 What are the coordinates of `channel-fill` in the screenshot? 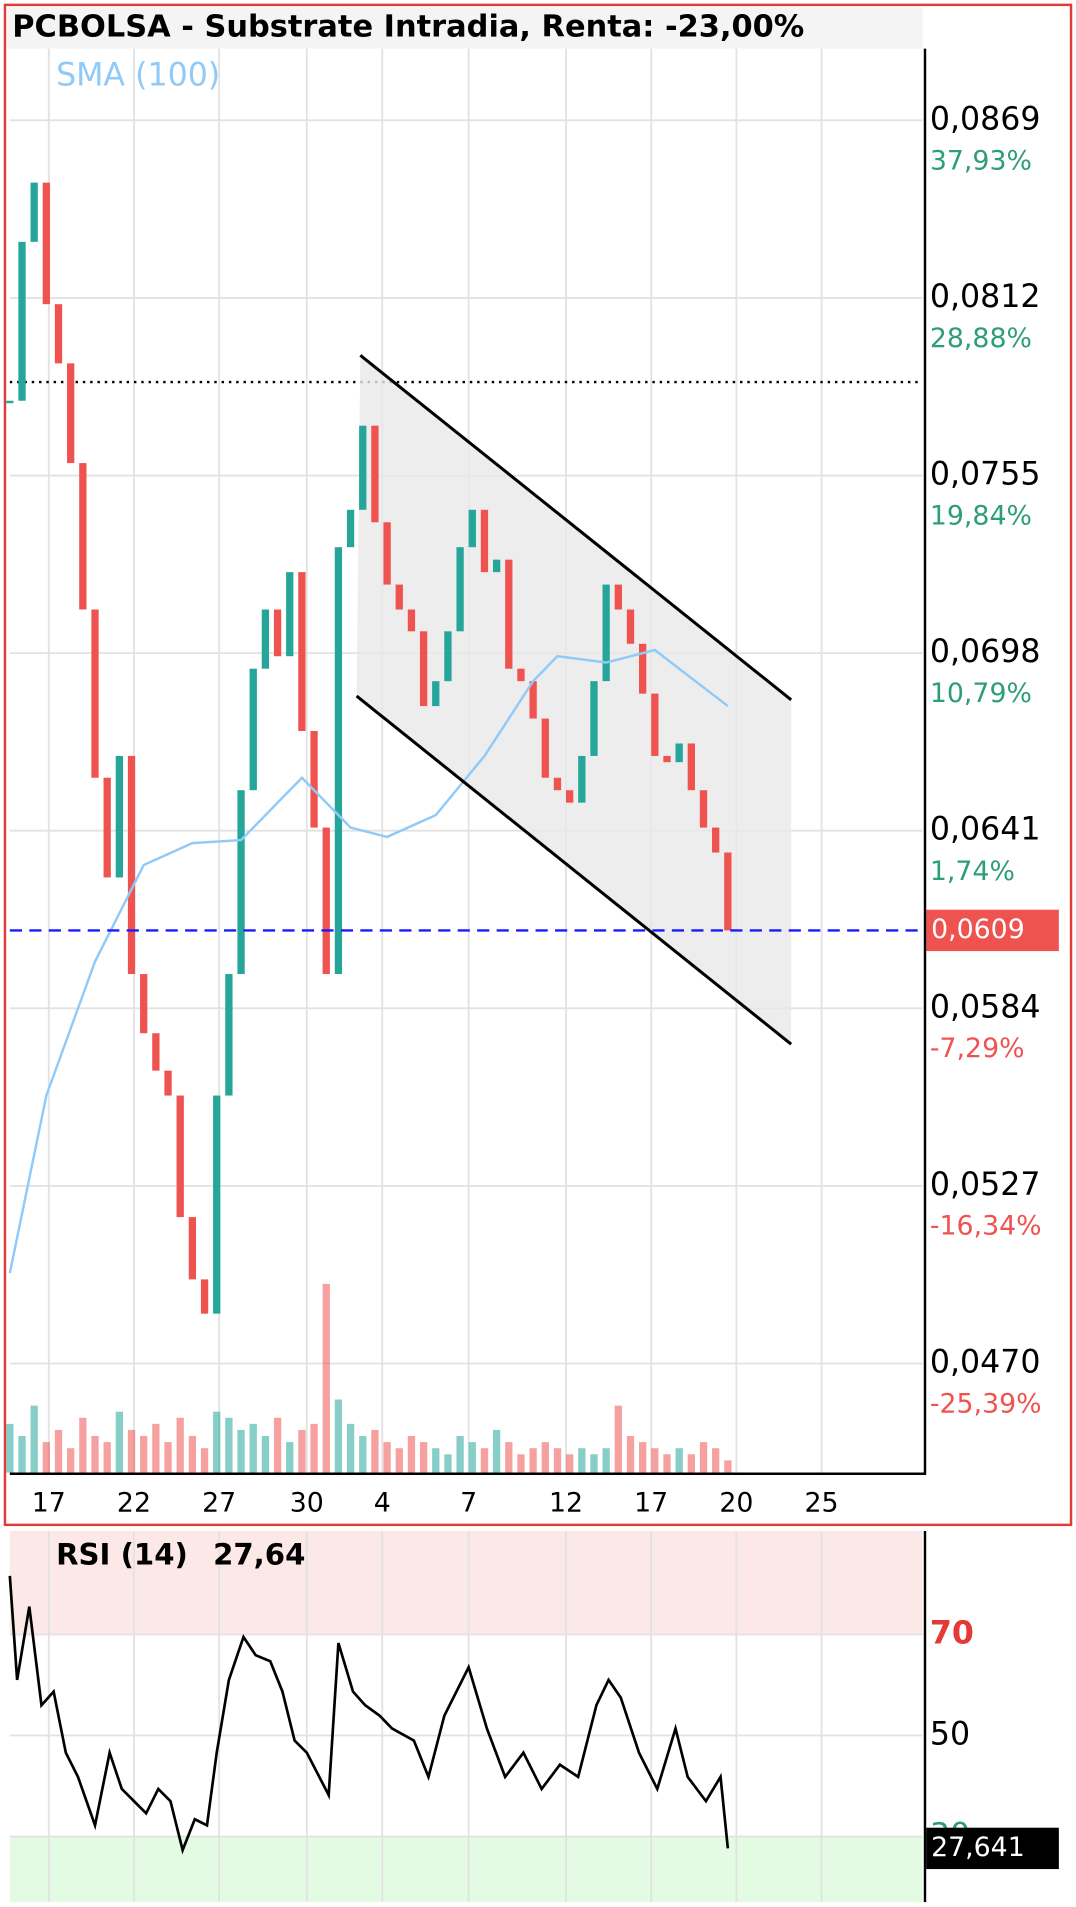 It's located at (574, 700).